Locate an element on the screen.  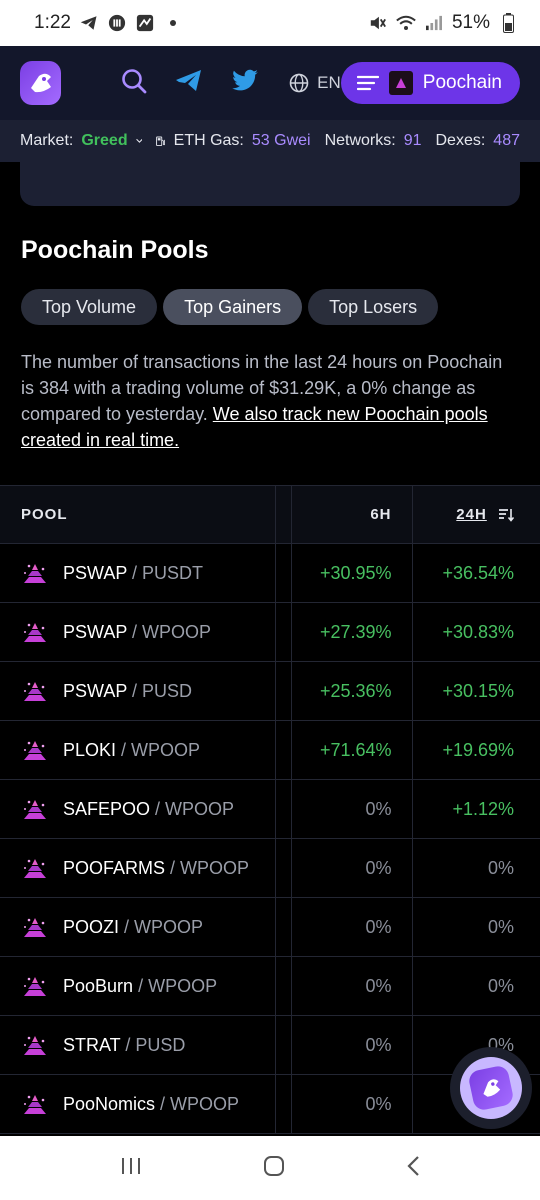
app-notification-icon is located at coordinates (117, 23).